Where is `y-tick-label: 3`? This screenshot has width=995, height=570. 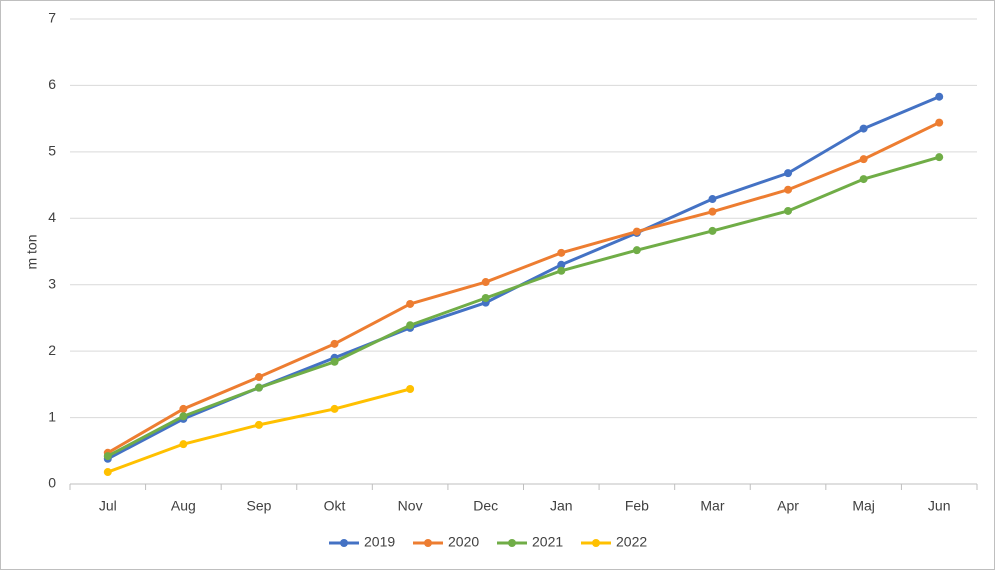 y-tick-label: 3 is located at coordinates (52, 283).